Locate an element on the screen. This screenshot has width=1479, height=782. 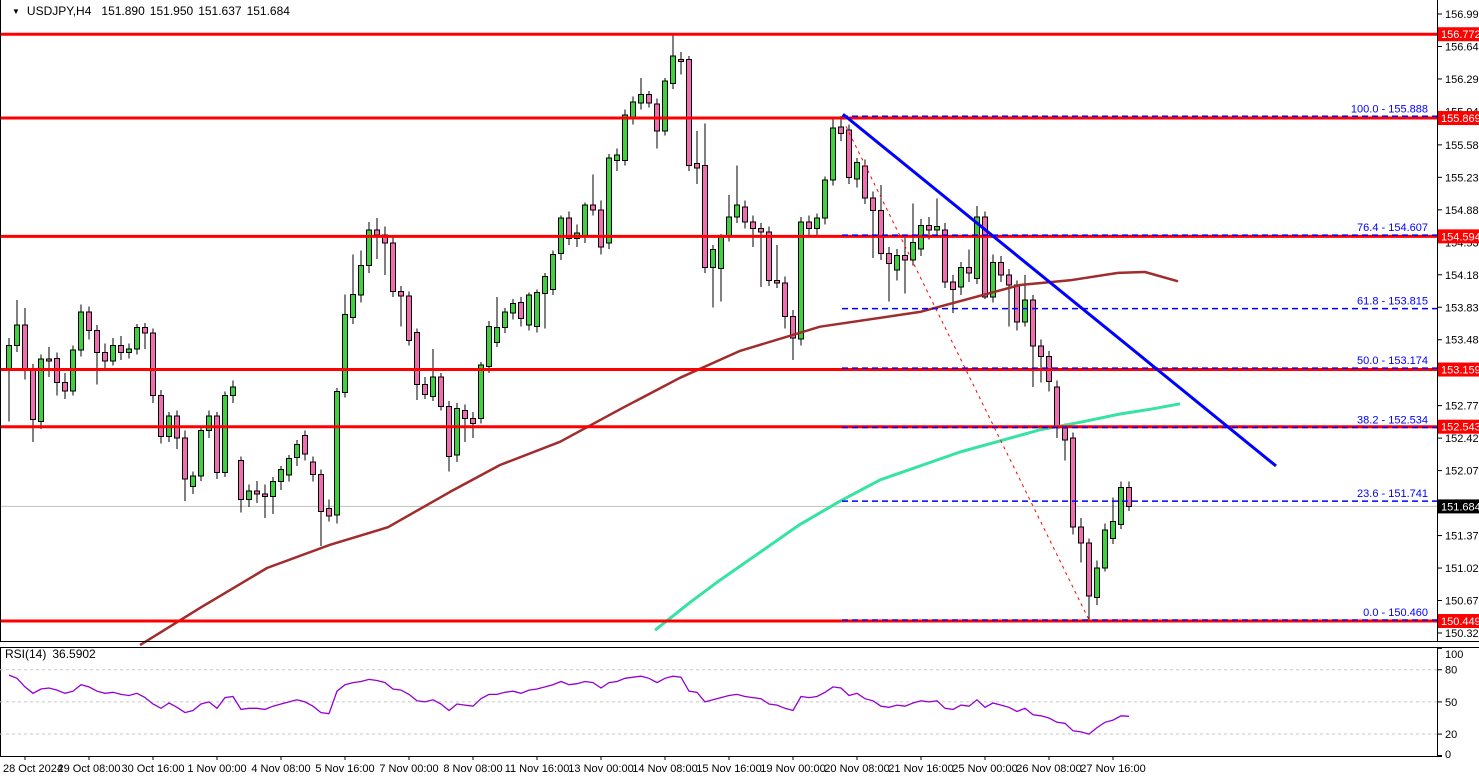
time-tick-label: 15 Nov 16:00 is located at coordinates (728, 769).